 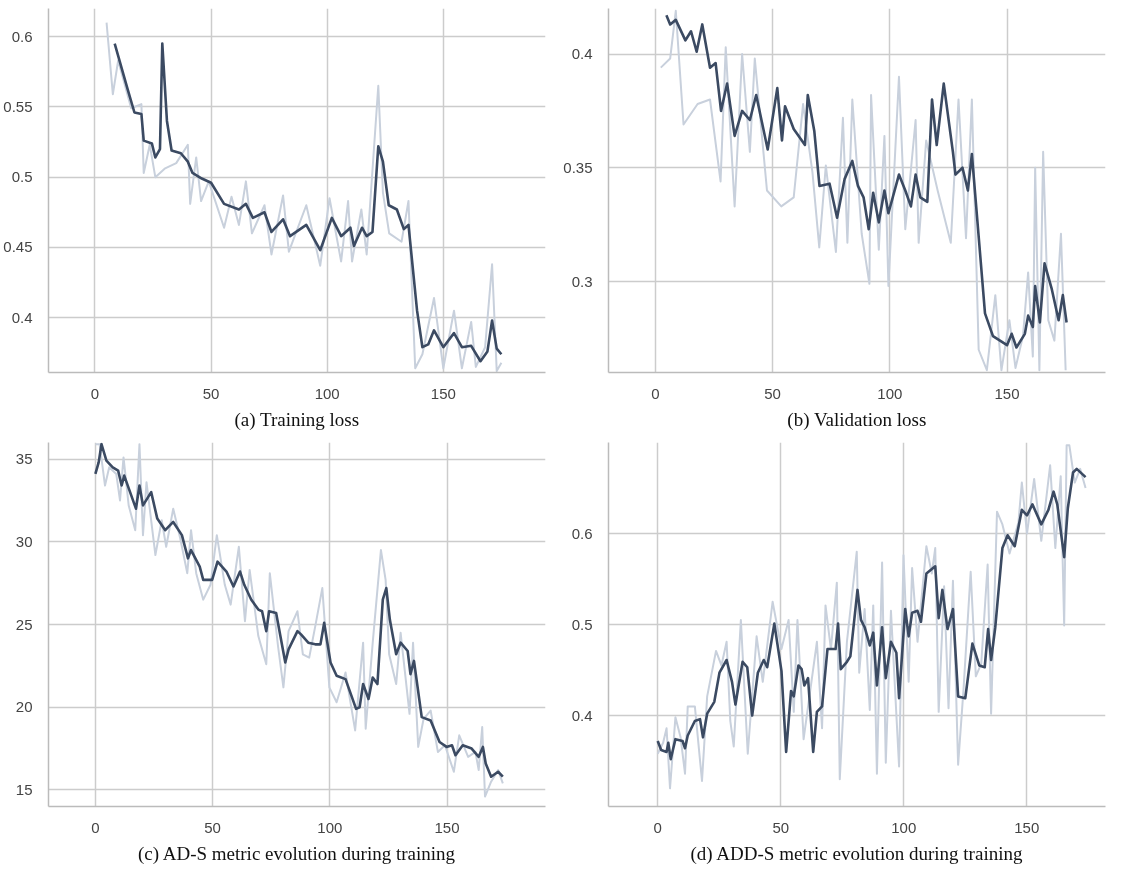 I want to click on text: (a) Training loss, so click(x=297, y=419).